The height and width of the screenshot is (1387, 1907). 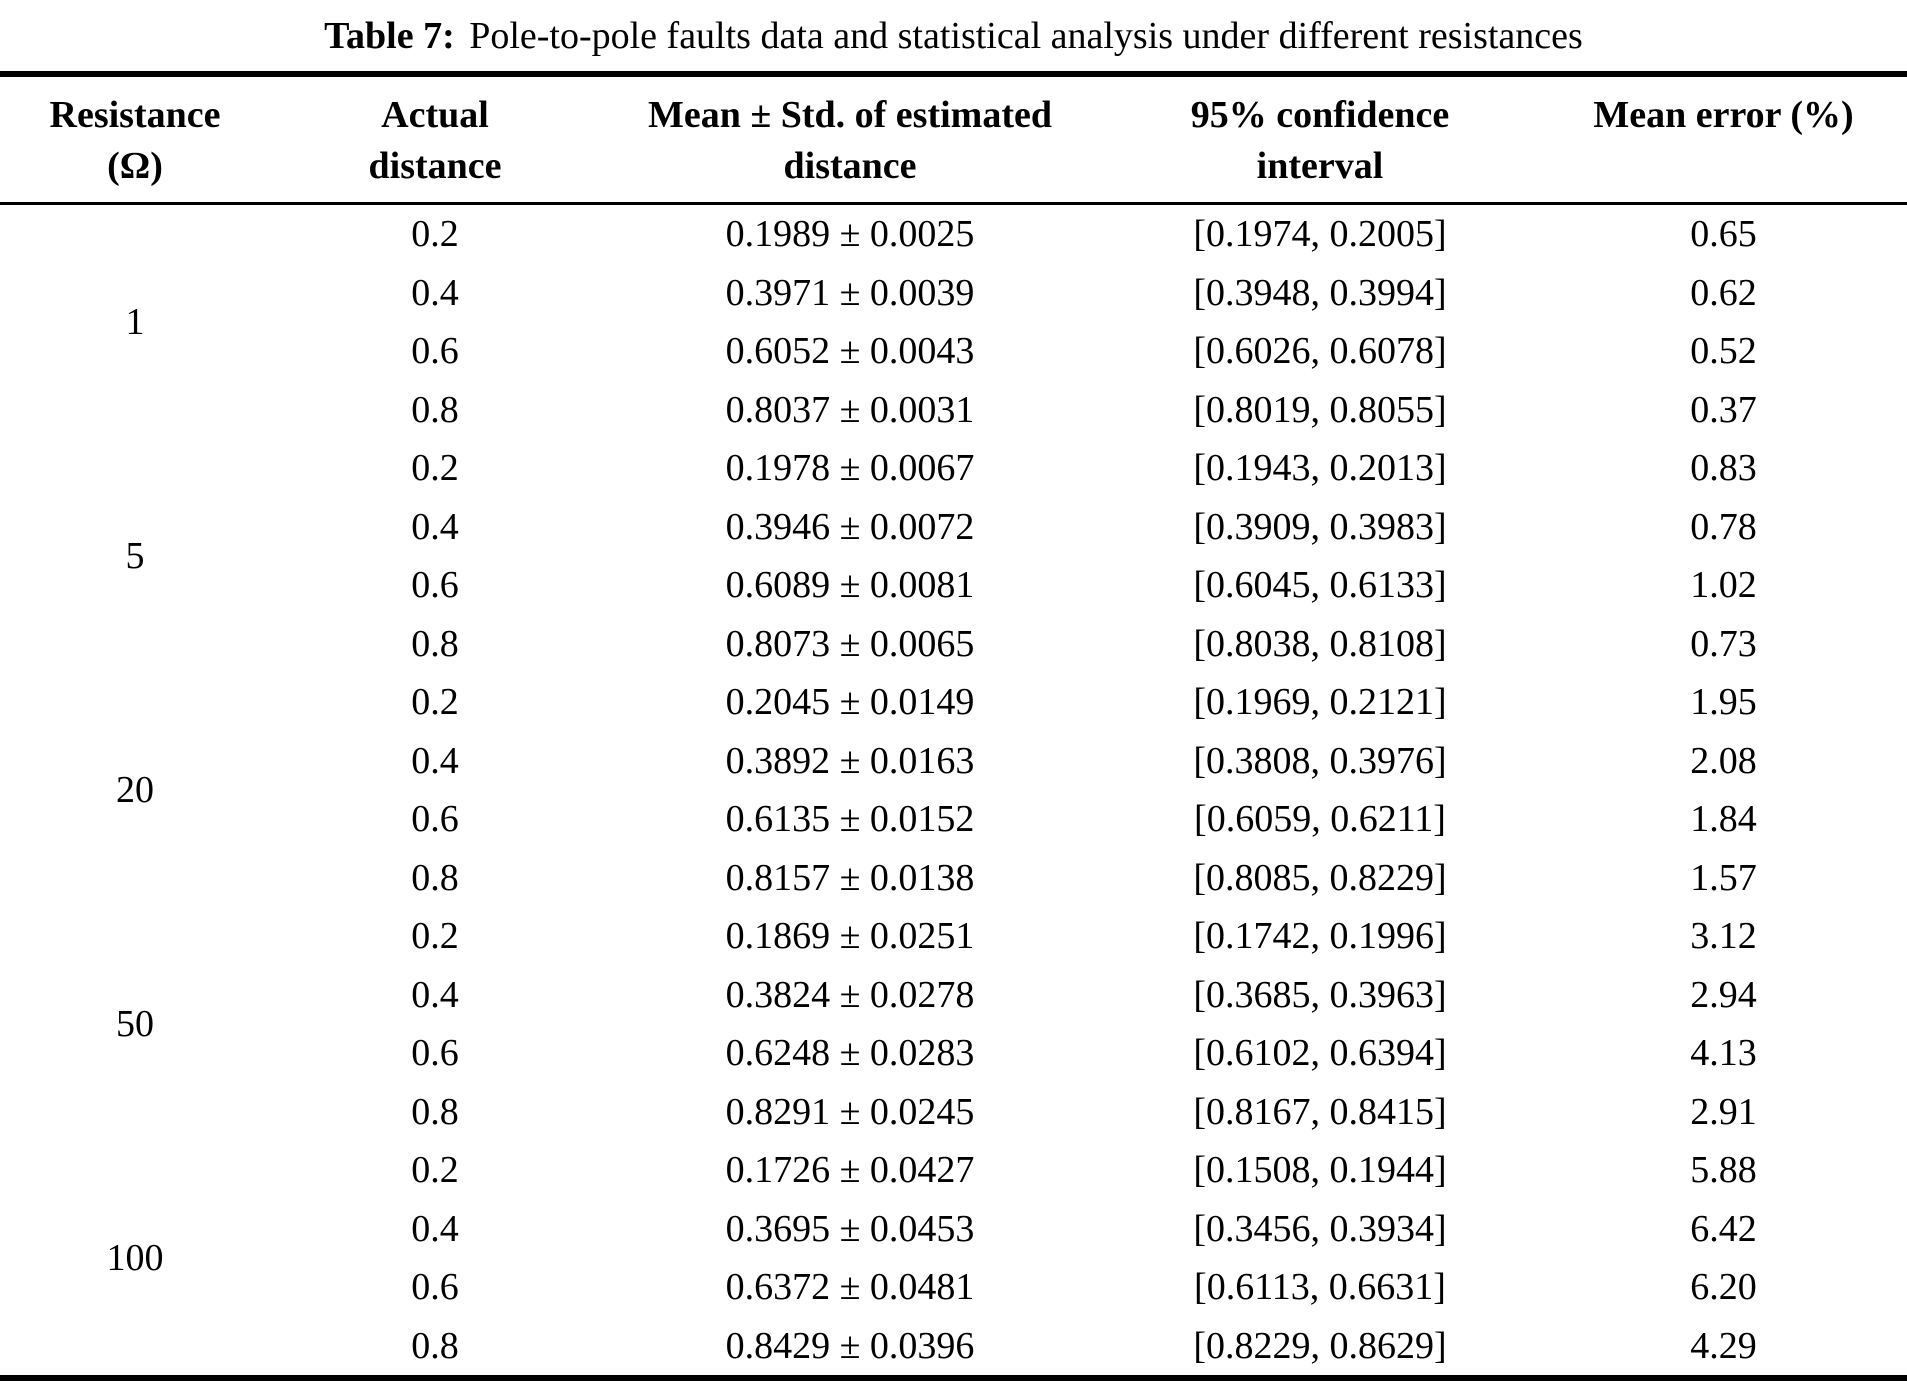 I want to click on table-row: 0.4 0.3824 ± 0.0278 [0.3685, 0.3963] 2.94, so click(x=953, y=995).